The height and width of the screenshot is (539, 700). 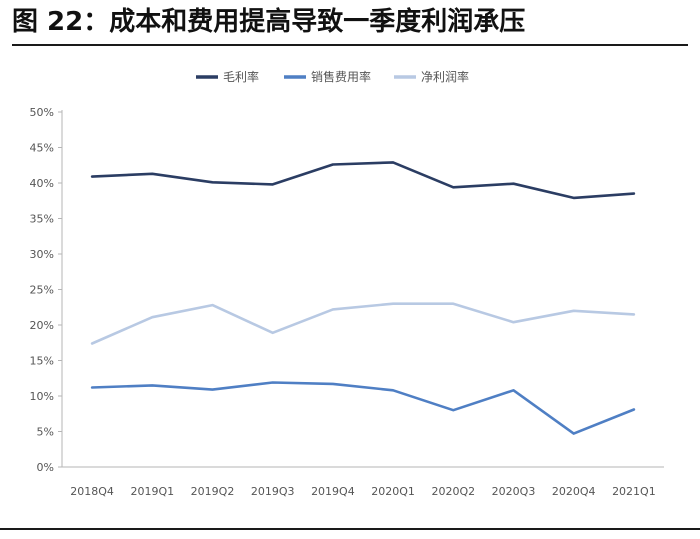 I want to click on legend-label-2: 净利润率, so click(x=445, y=76).